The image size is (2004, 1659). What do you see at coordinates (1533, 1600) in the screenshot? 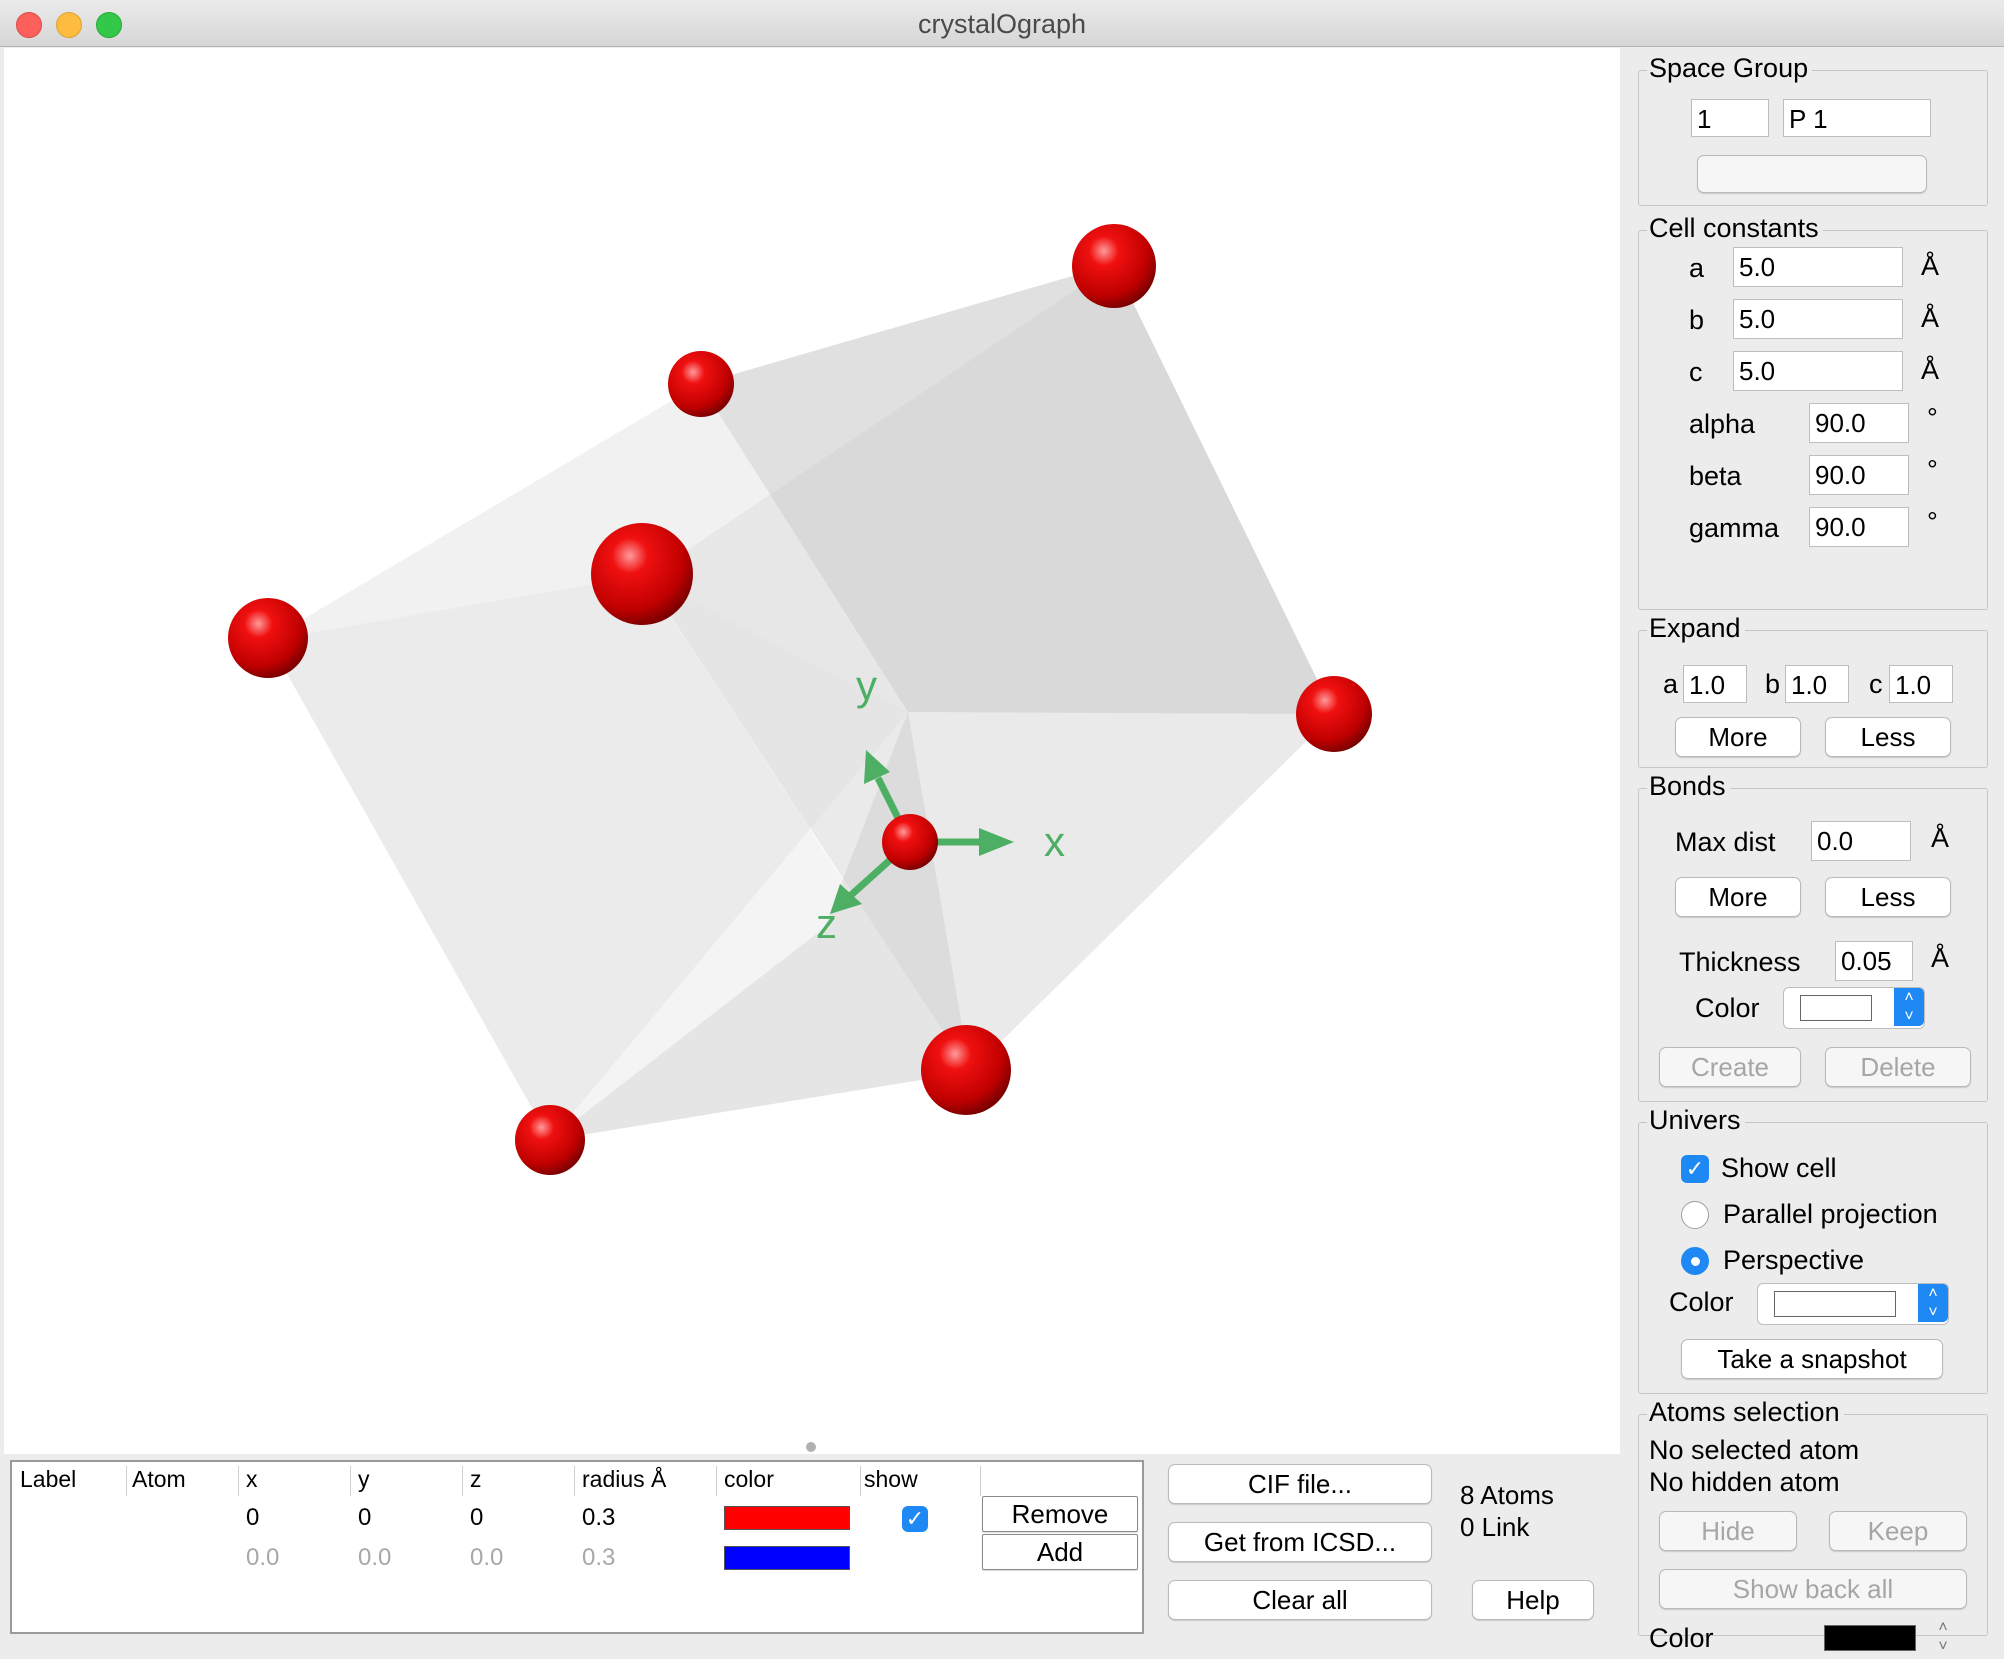
I see `help-button: Help` at bounding box center [1533, 1600].